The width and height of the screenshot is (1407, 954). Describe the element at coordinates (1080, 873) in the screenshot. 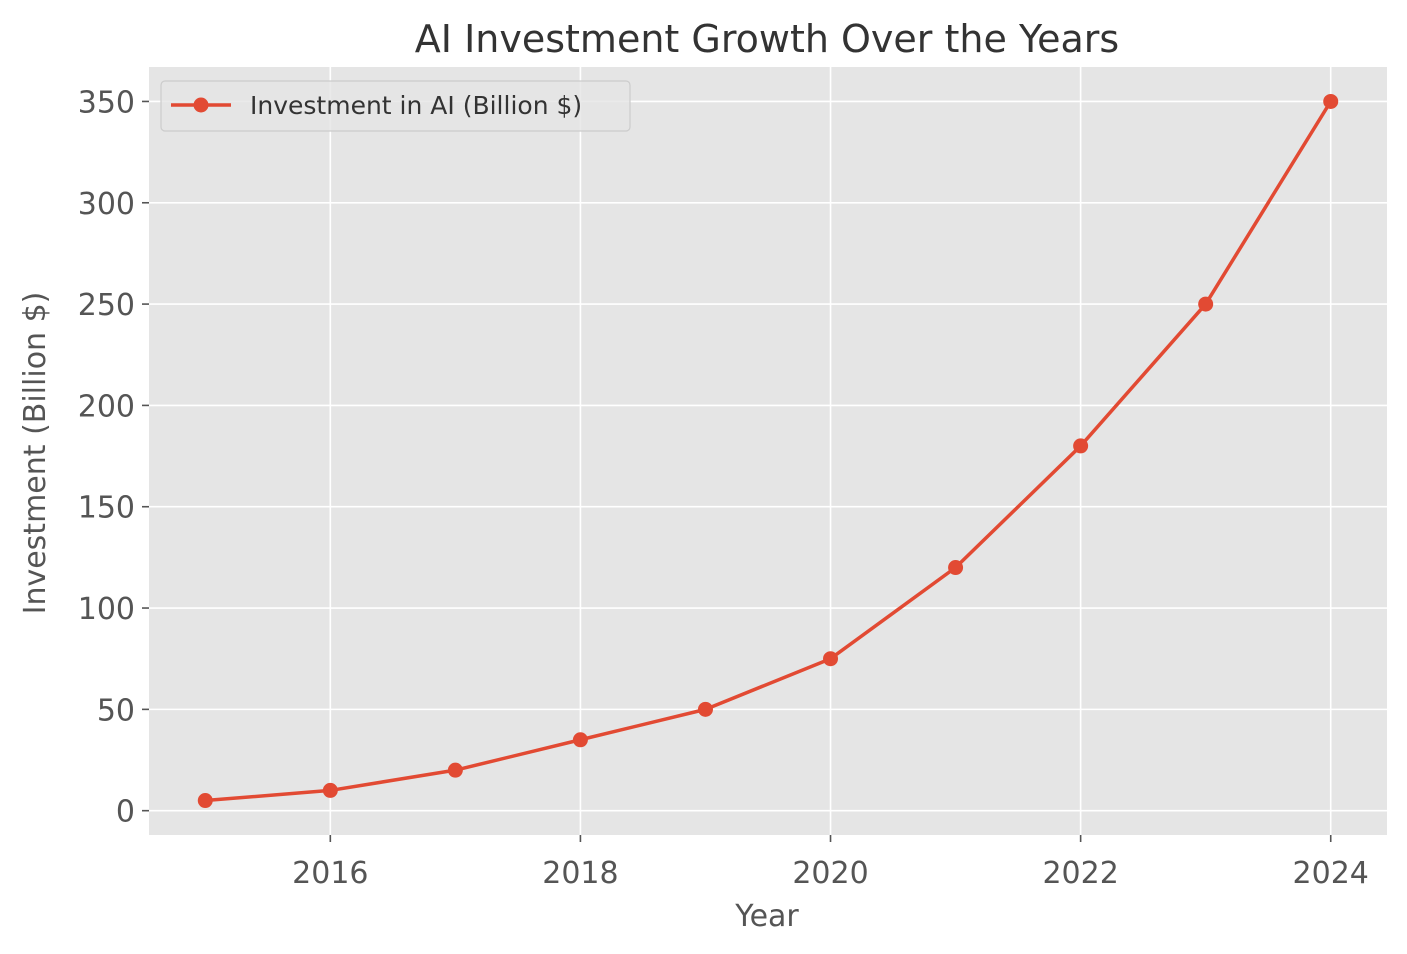

I see `x-tick-label: 2022` at that location.